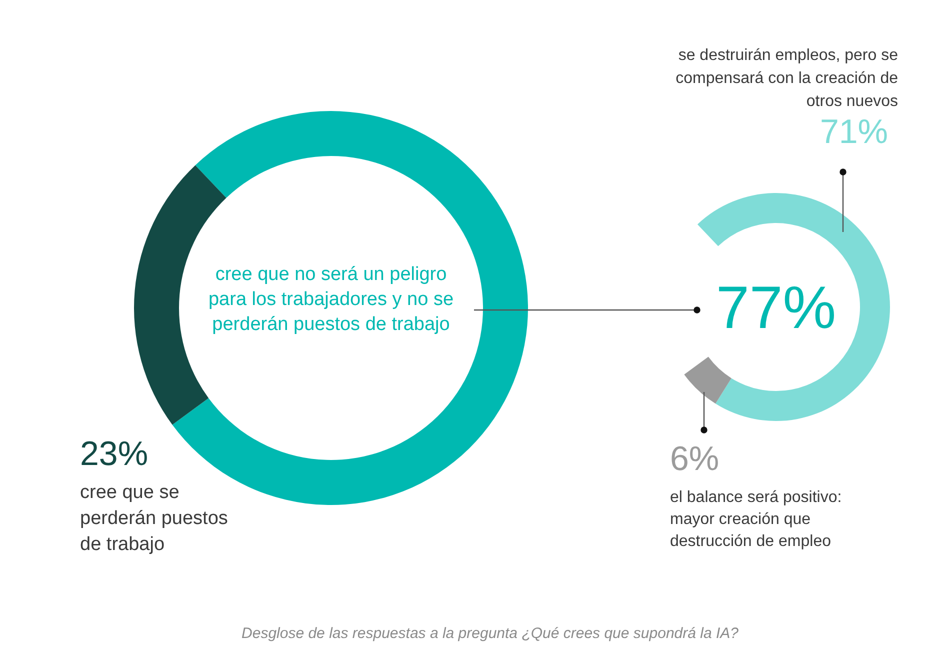  What do you see at coordinates (491, 633) in the screenshot?
I see `text: Desglose de las respuestas a la pregunta ¿Qué crees que supondrá la IA?` at bounding box center [491, 633].